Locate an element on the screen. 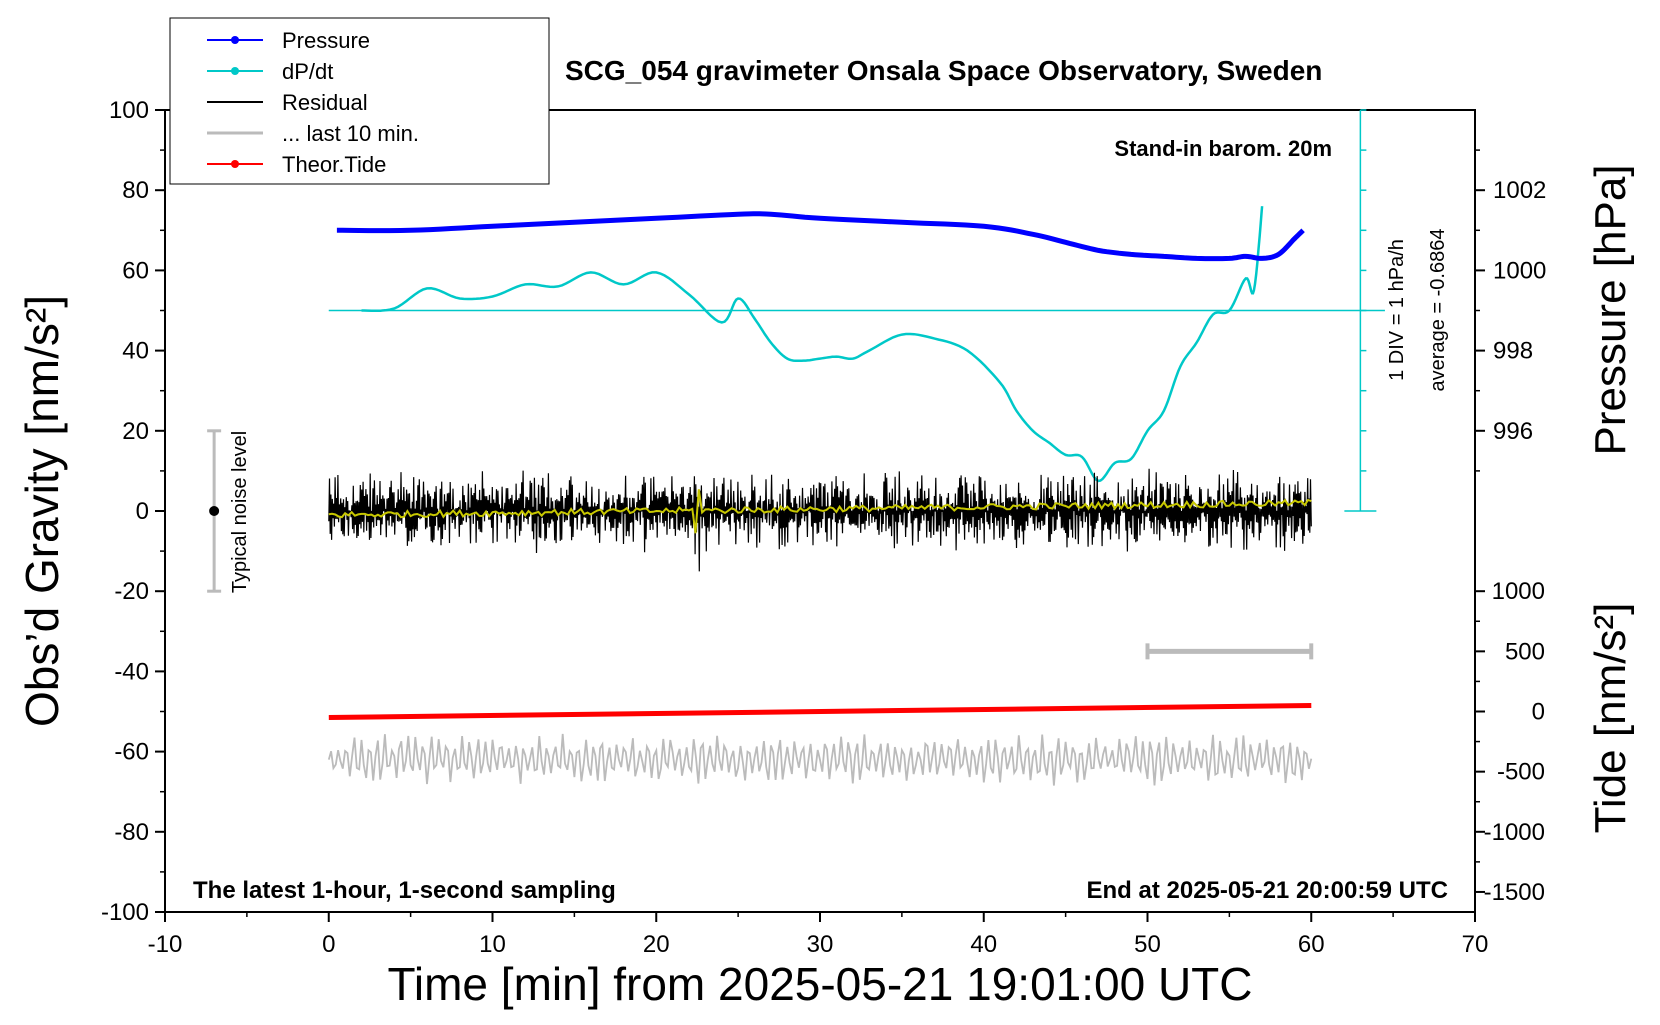 This screenshot has height=1025, width=1660. legend-label: Residual is located at coordinates (325, 102).